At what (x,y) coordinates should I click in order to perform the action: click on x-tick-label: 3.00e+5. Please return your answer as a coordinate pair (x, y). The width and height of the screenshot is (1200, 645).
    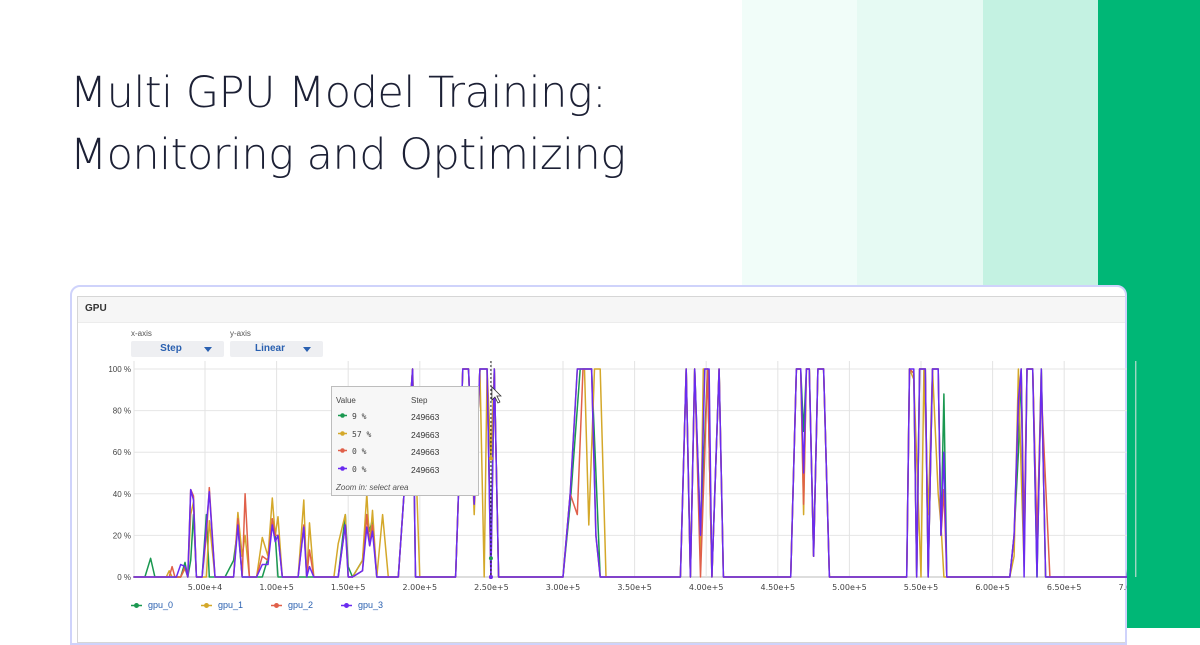
    Looking at the image, I should click on (563, 587).